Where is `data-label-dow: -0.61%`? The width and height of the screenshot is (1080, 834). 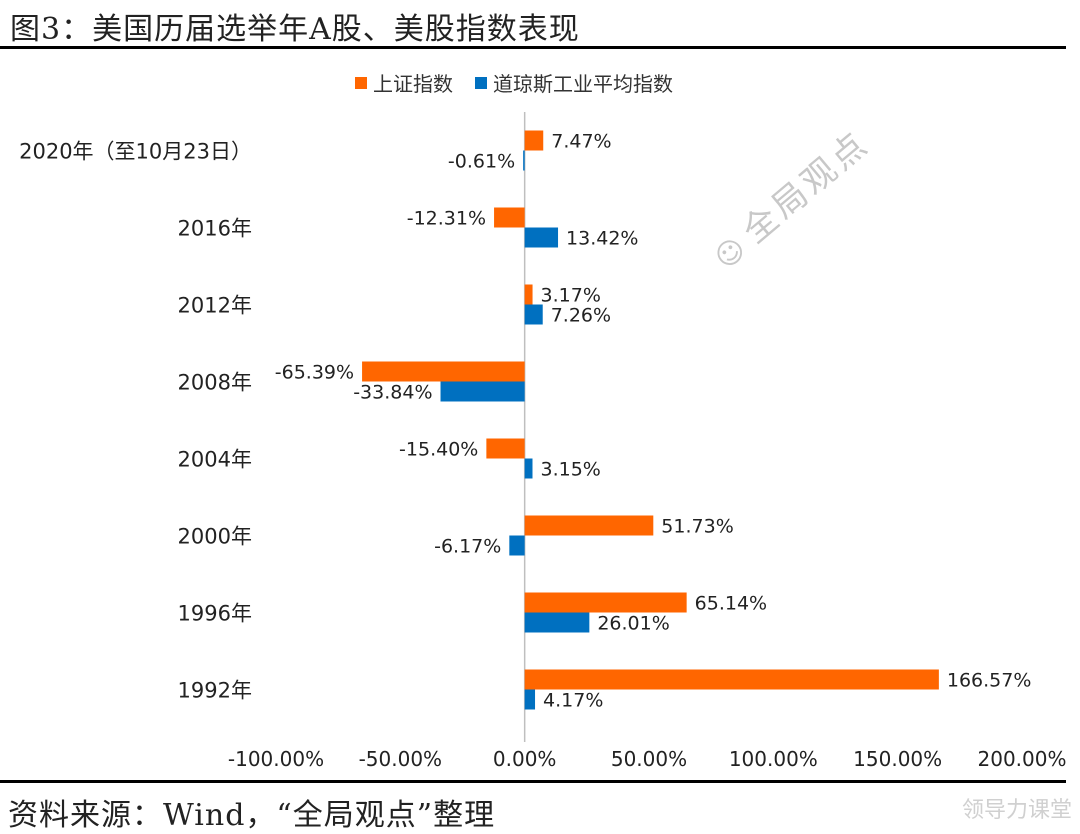
data-label-dow: -0.61% is located at coordinates (481, 162).